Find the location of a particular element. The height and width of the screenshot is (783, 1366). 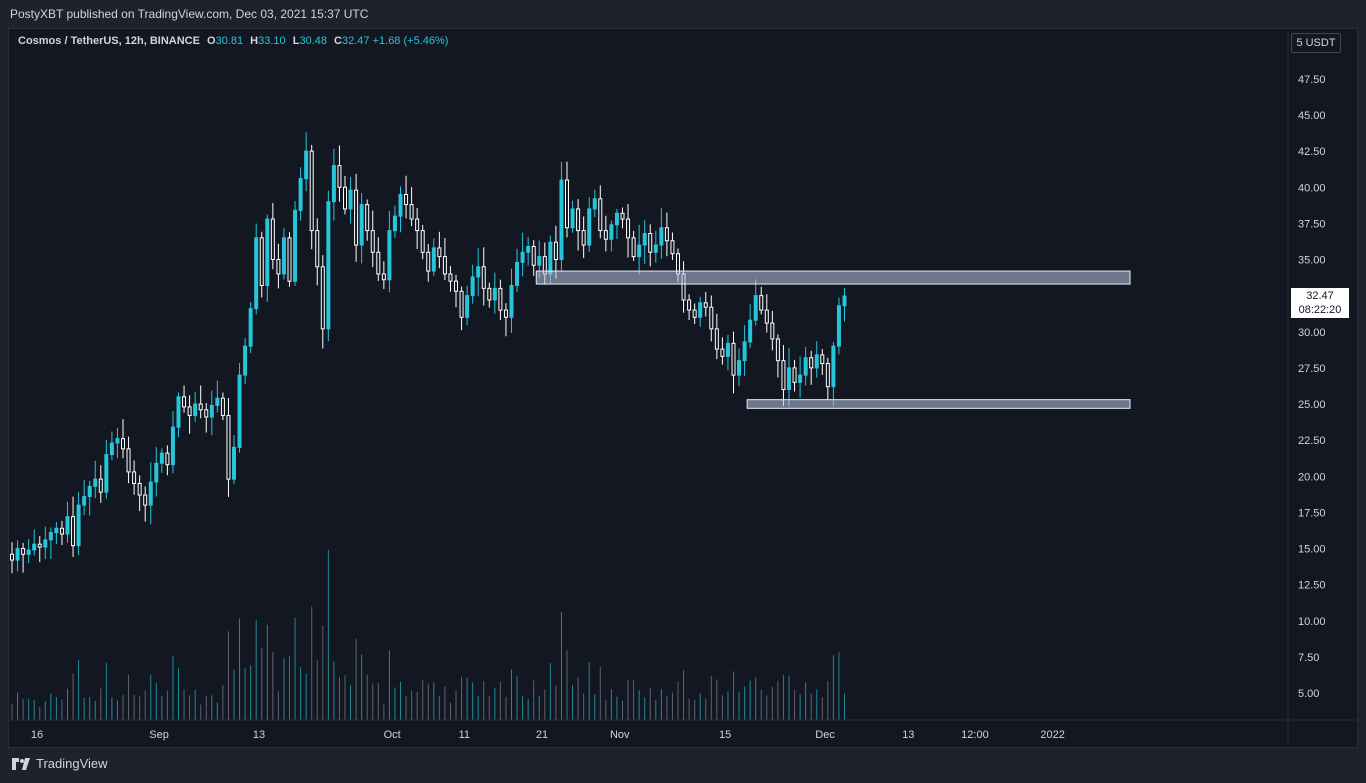

symbol-label: Cosmos / TetherUS, 12h, BINANCE is located at coordinates (109, 41).